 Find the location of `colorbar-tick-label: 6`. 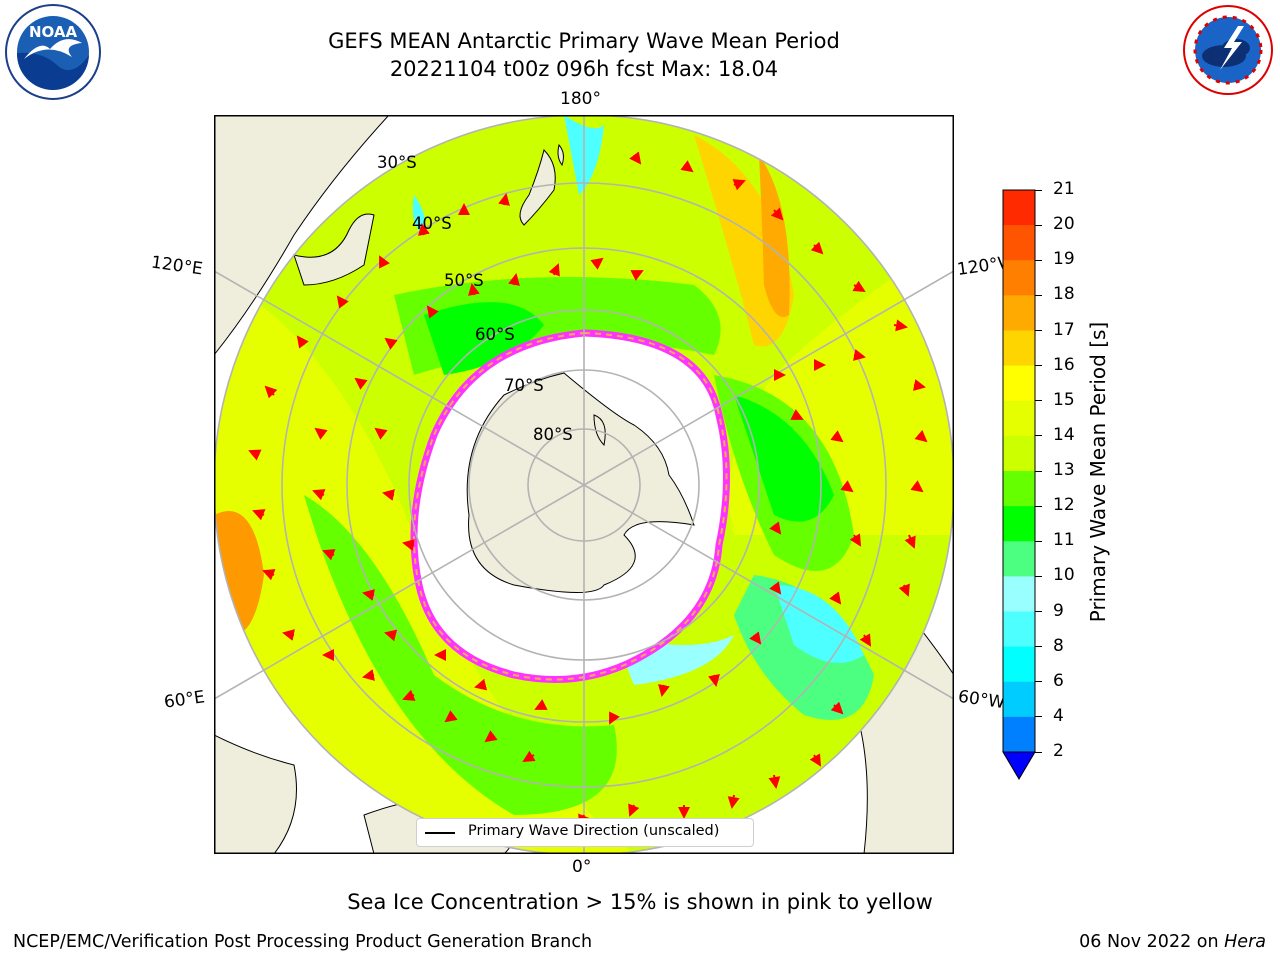

colorbar-tick-label: 6 is located at coordinates (1058, 680).